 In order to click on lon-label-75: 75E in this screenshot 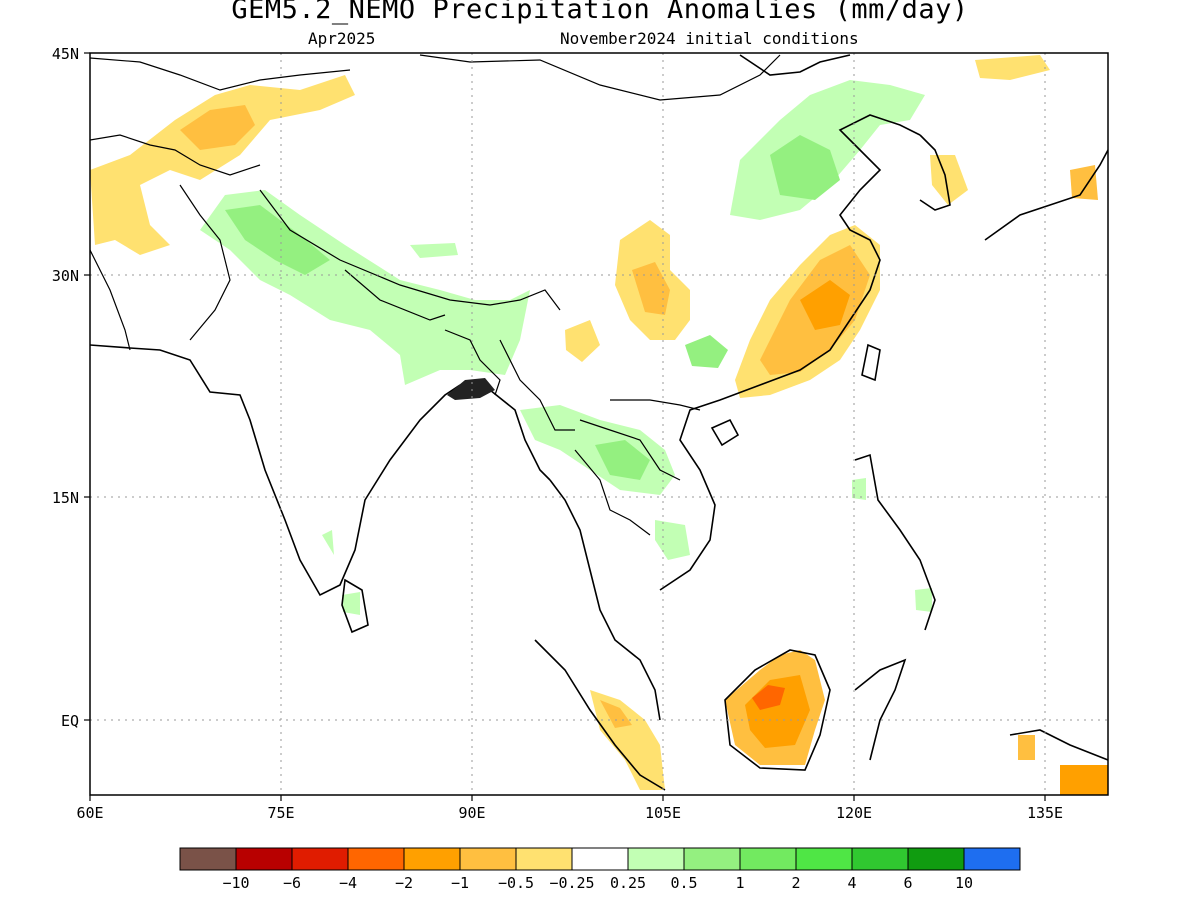, I will do `click(280, 813)`.